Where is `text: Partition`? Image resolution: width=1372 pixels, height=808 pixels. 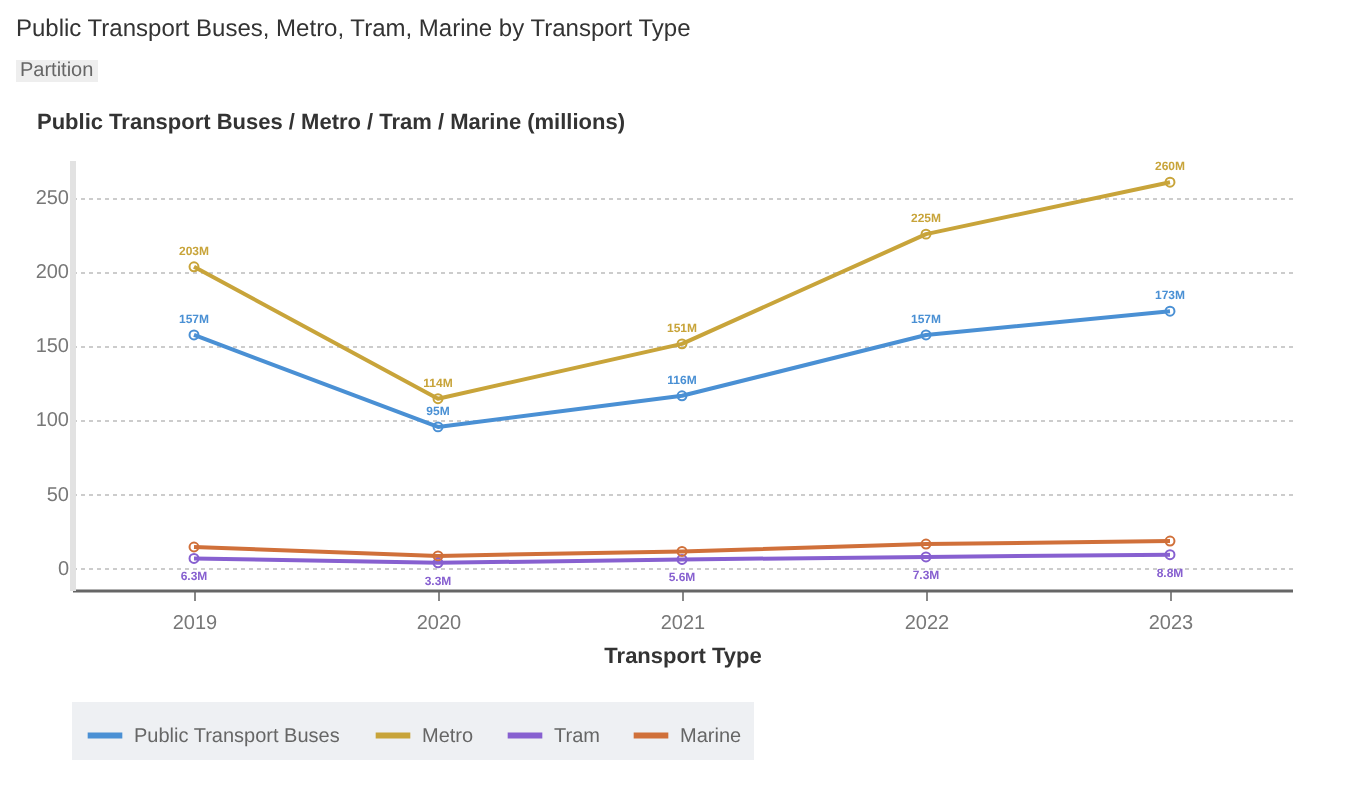 text: Partition is located at coordinates (57, 71).